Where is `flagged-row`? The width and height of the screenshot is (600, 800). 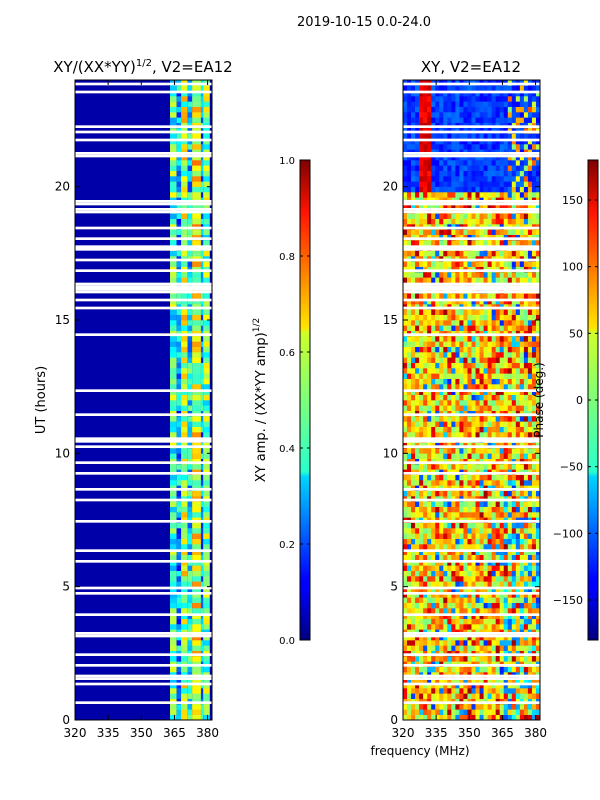
flagged-row is located at coordinates (143, 260).